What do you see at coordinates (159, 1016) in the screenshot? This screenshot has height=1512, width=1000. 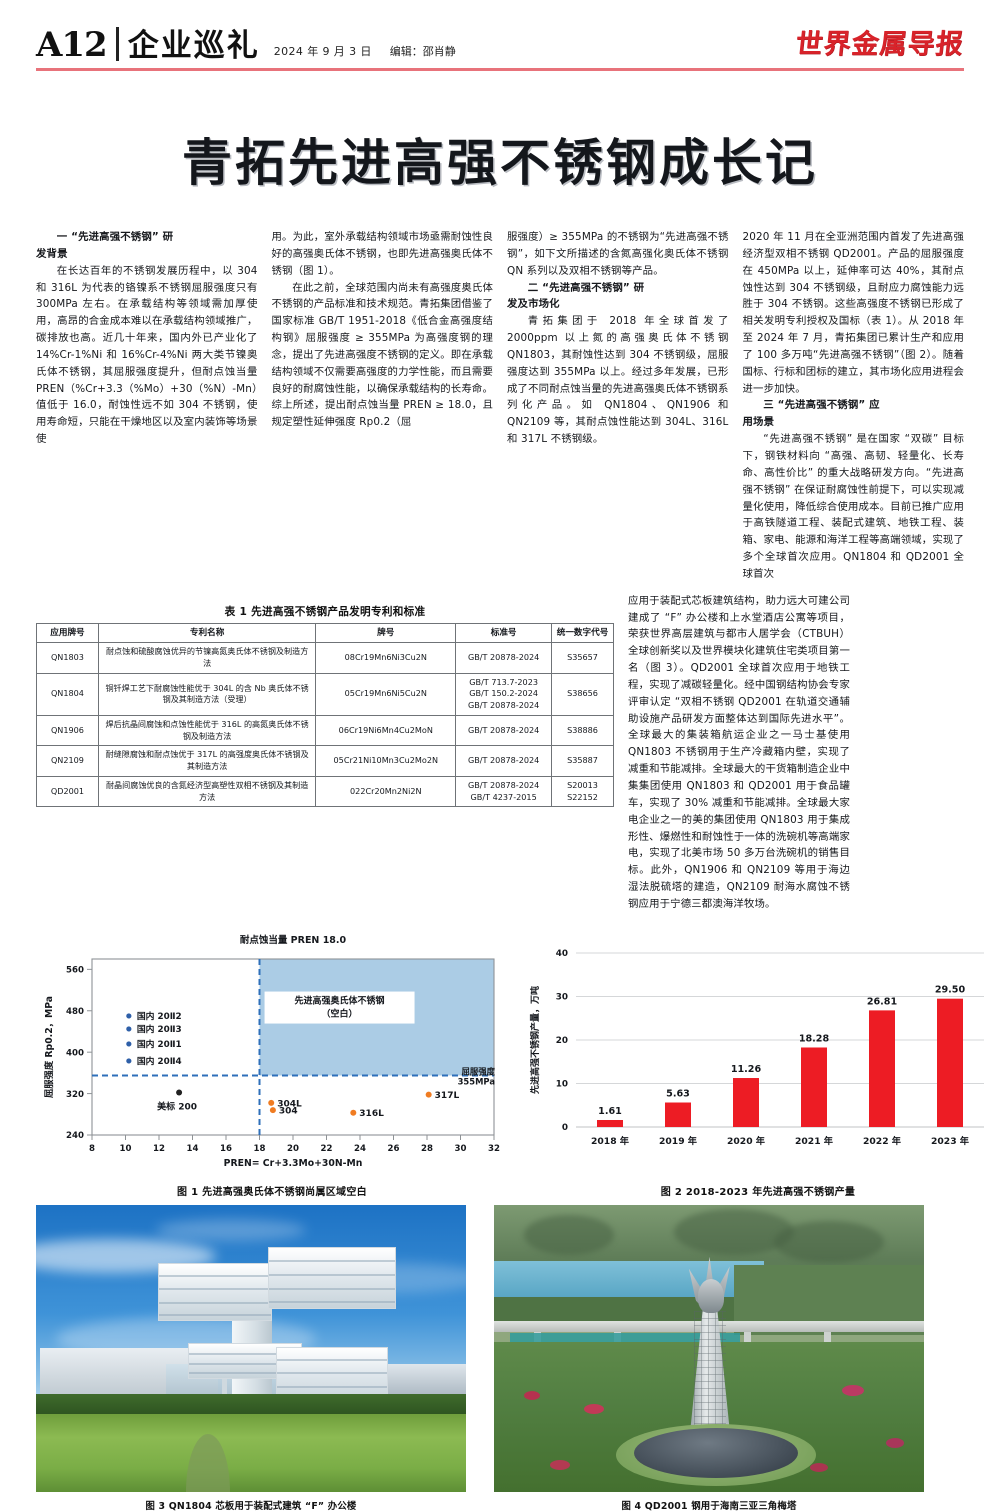 I see `legend-label: 国内 20Ⅱ2` at bounding box center [159, 1016].